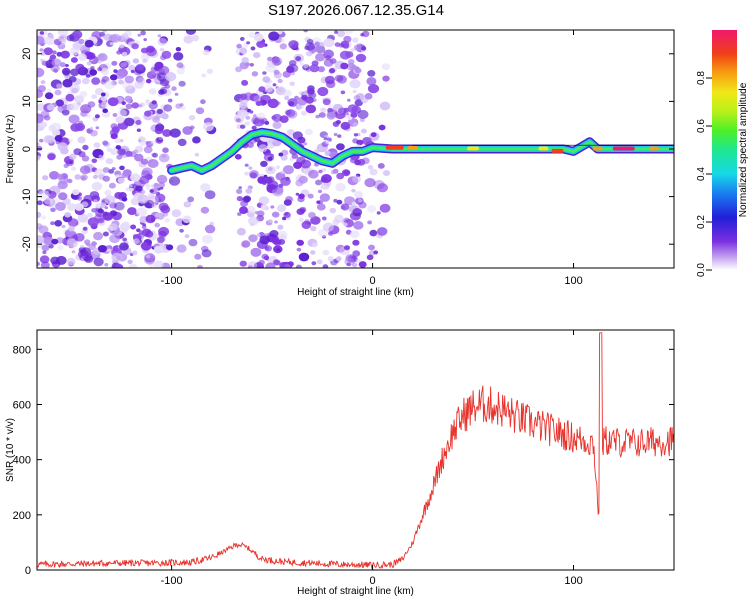  Describe the element at coordinates (701, 270) in the screenshot. I see `colorbar-tick-label: 0.0` at that location.